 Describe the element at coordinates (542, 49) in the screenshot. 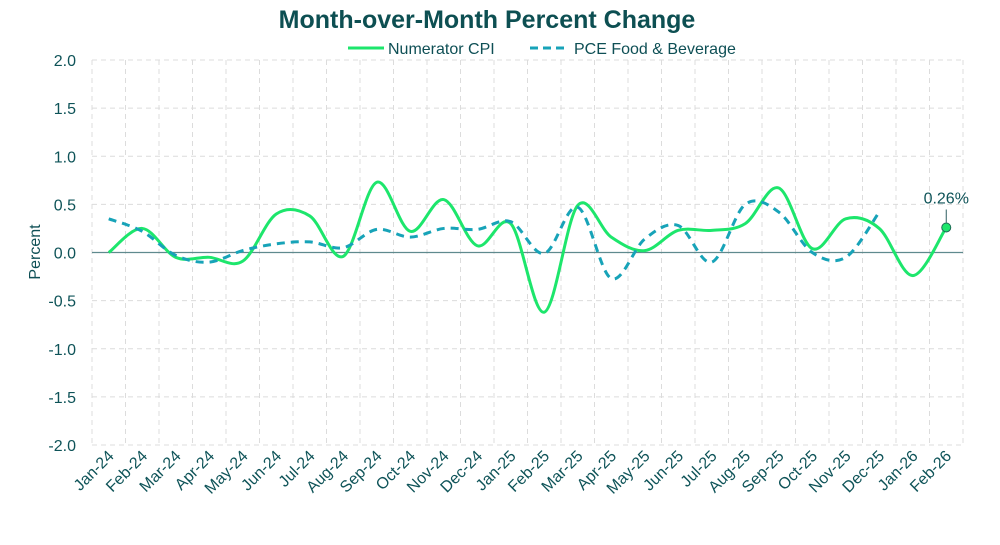

I see `legend: Numerator CPI PCE Food & Beverage` at that location.